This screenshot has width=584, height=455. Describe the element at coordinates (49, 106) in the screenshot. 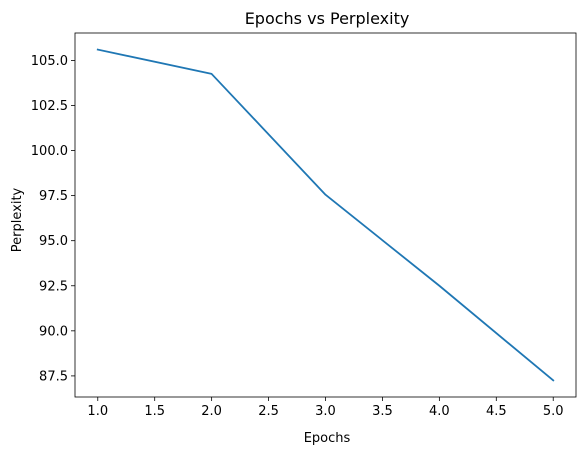

I see `y-tick-label: 102.5` at that location.